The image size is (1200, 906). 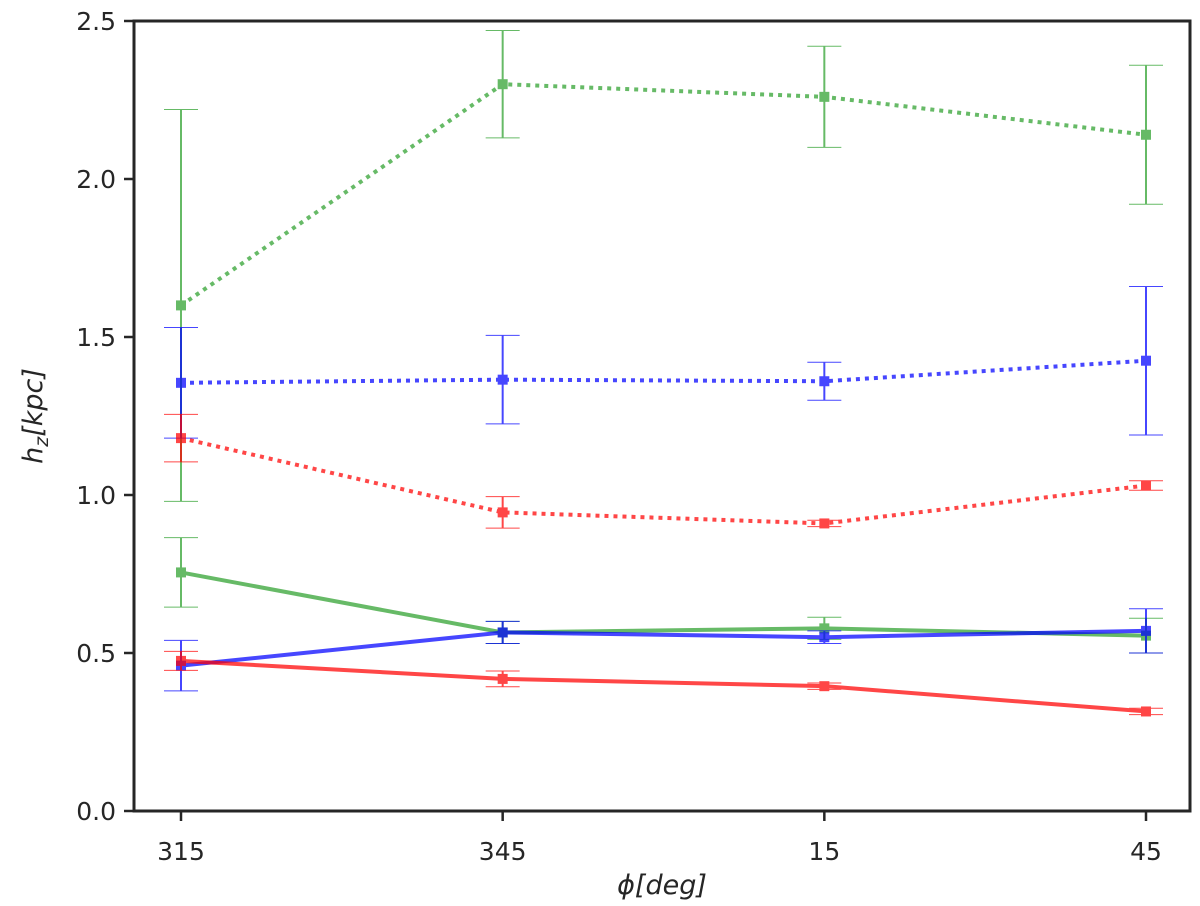 I want to click on y-tick-label: 2.0, so click(x=96, y=179).